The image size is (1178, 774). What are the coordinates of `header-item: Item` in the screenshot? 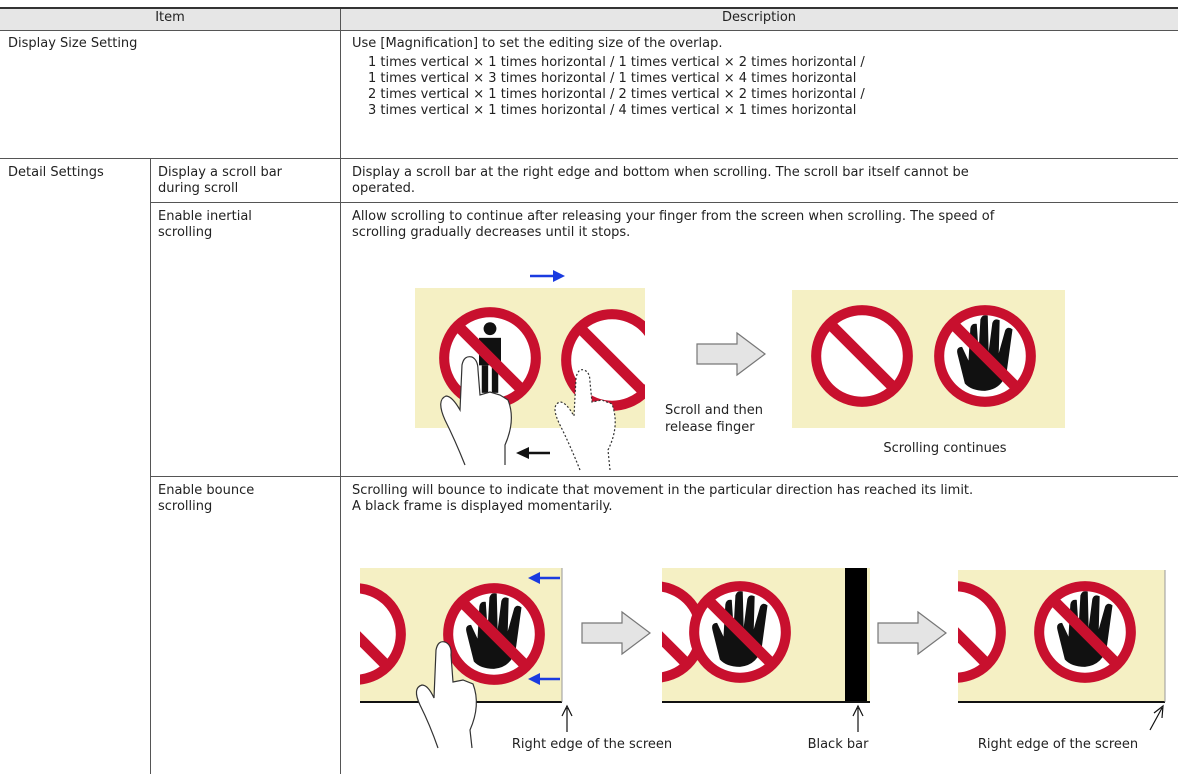 It's located at (170, 17).